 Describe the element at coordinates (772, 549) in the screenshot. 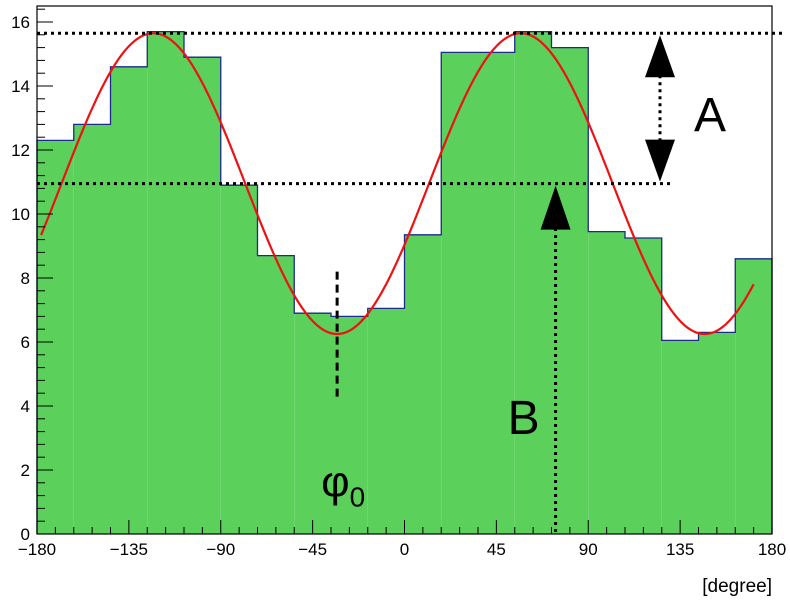

I see `x-tick-label: 180` at that location.